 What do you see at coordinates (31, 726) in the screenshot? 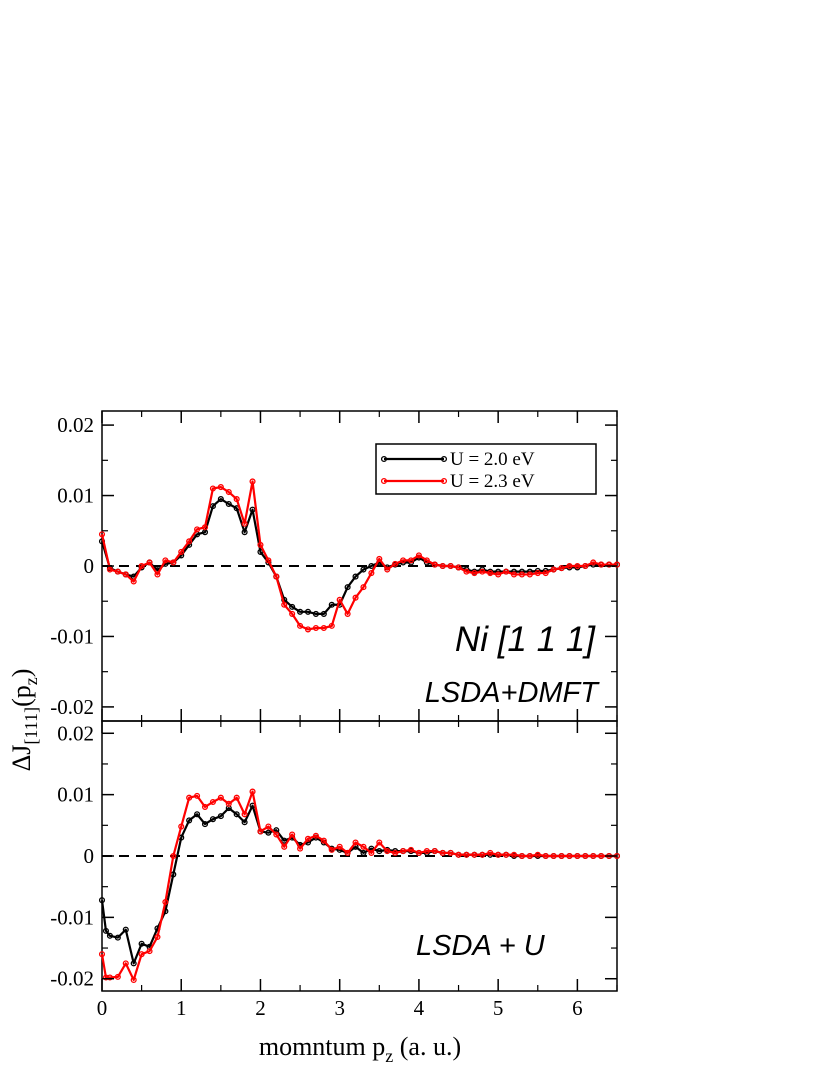
I see `y-axis-title-sub1: [111]` at bounding box center [31, 726].